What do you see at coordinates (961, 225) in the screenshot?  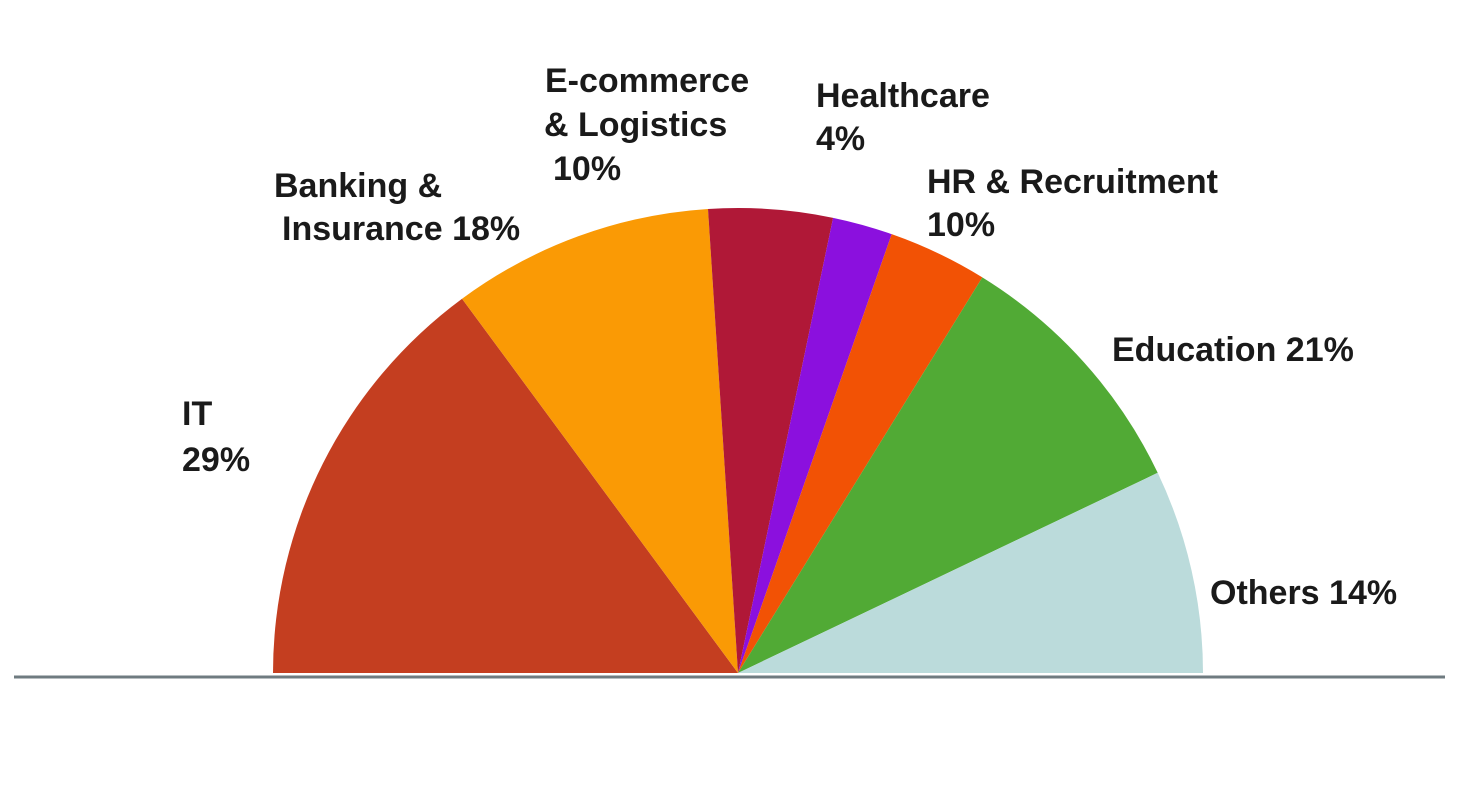 I see `label-hr-percent: 10%` at bounding box center [961, 225].